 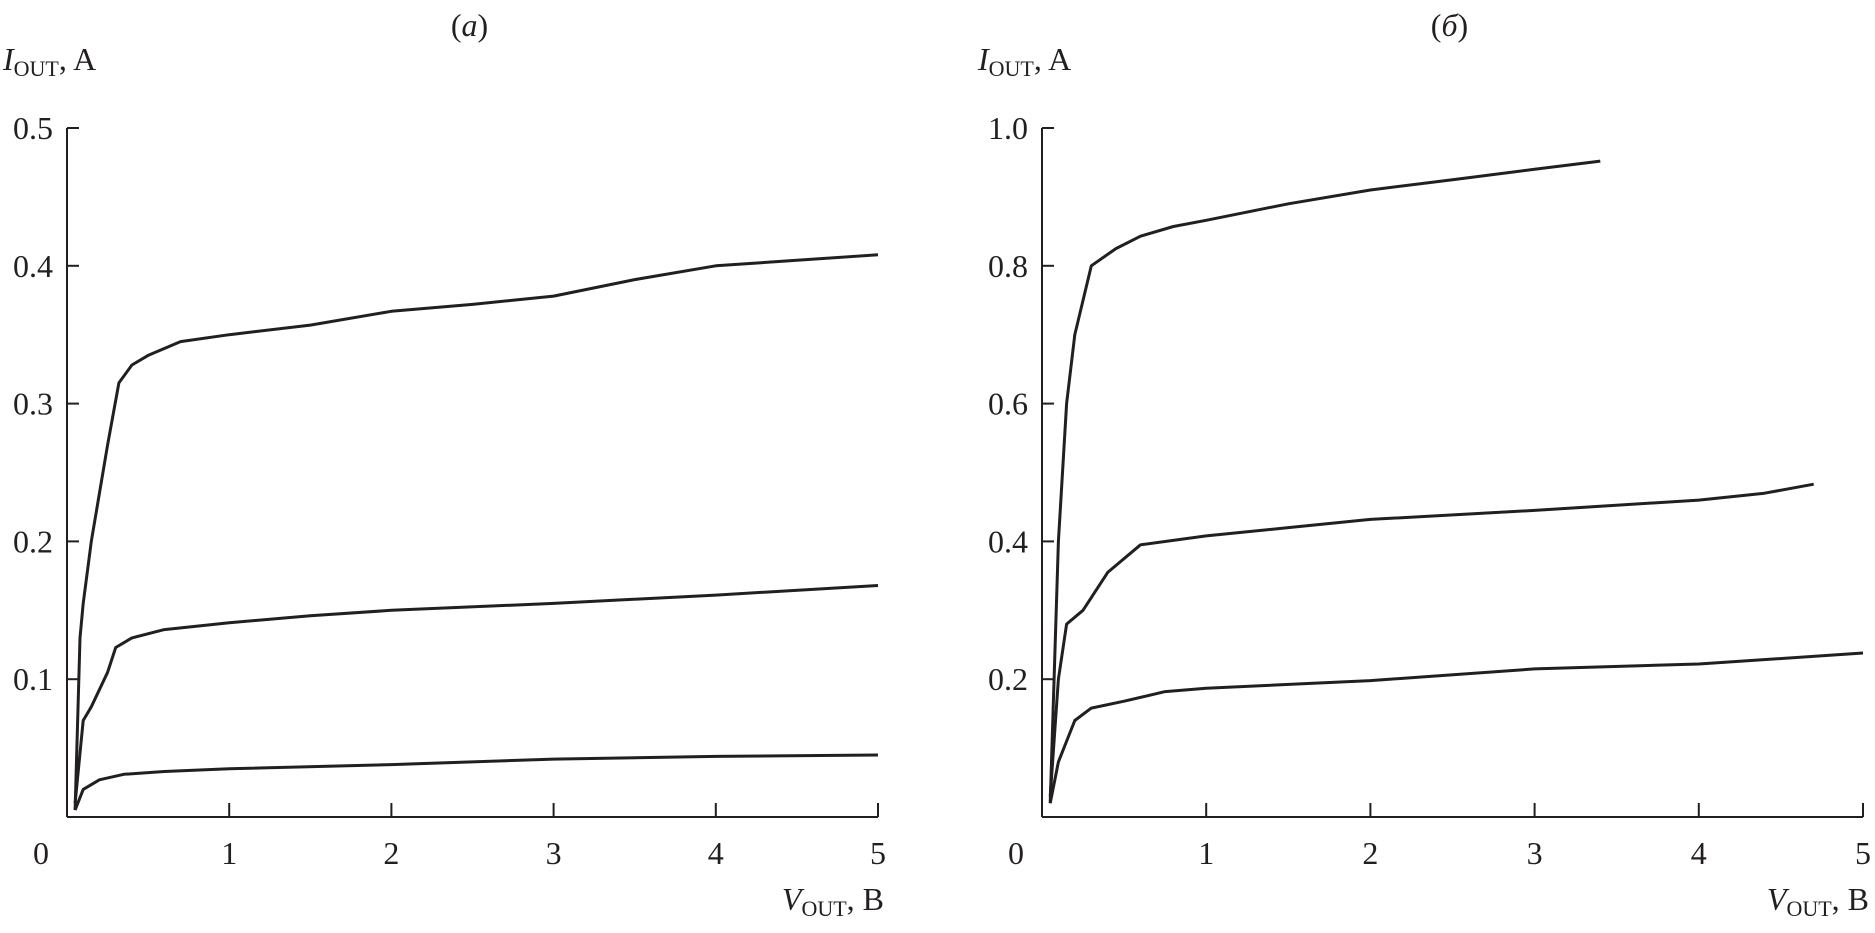 What do you see at coordinates (1449, 25) in the screenshot?
I see `panel-title: (б)` at bounding box center [1449, 25].